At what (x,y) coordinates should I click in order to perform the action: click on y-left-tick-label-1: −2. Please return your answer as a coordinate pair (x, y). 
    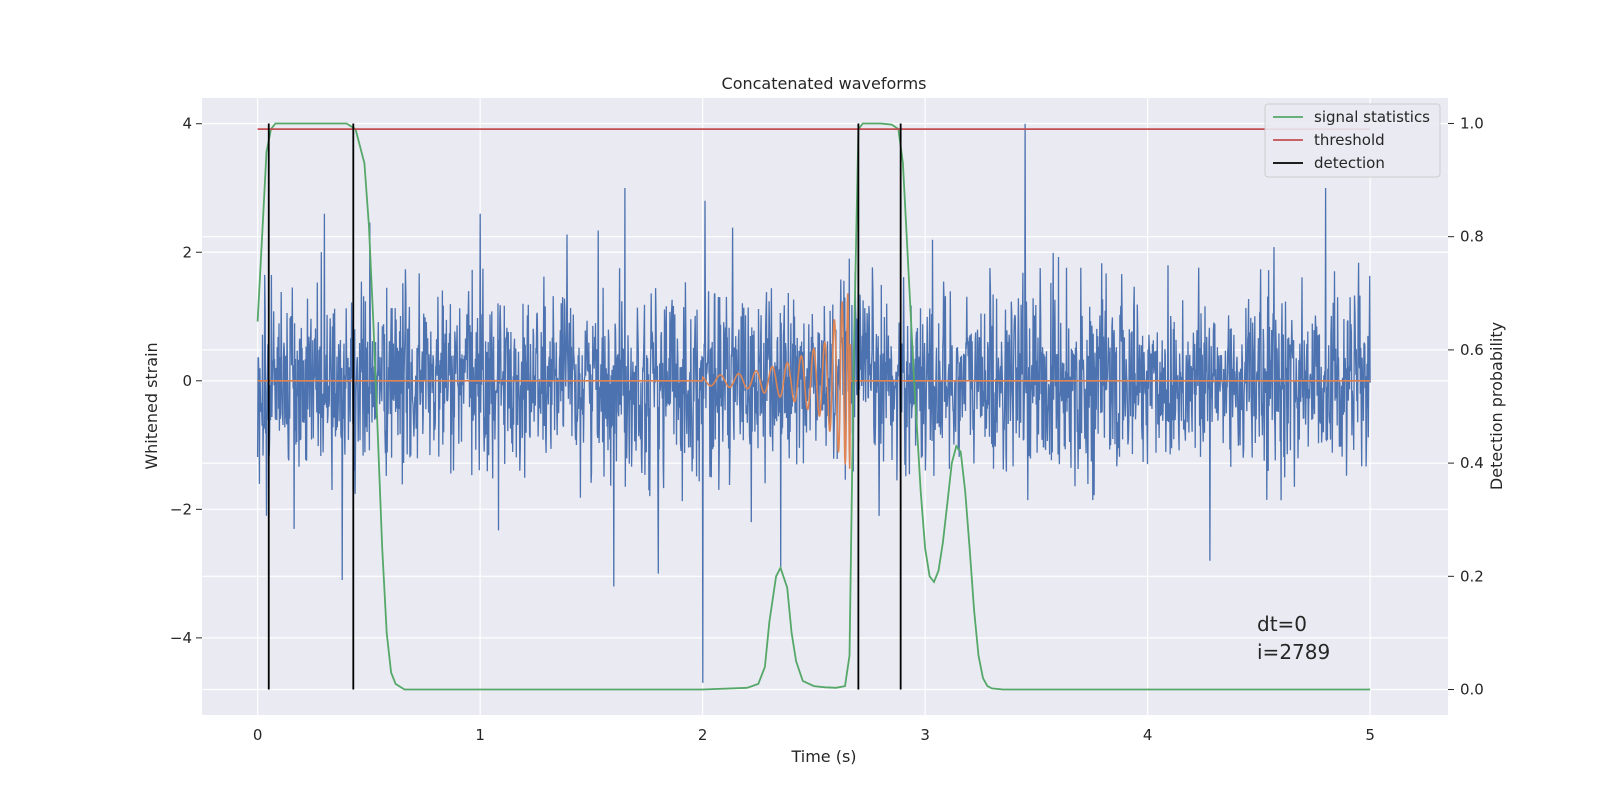
    Looking at the image, I should click on (181, 509).